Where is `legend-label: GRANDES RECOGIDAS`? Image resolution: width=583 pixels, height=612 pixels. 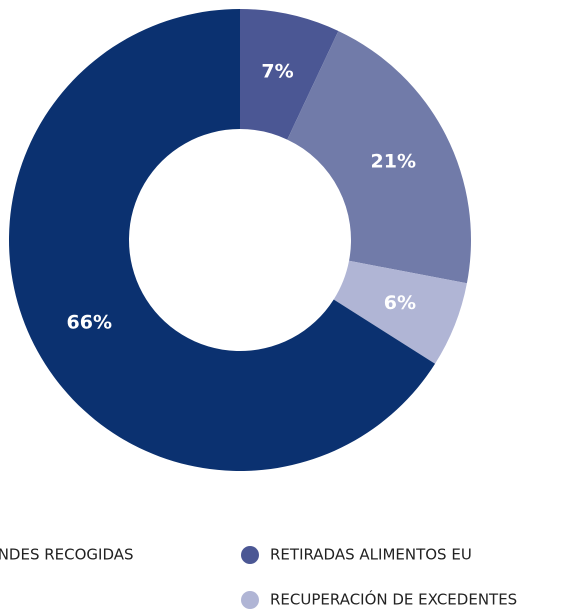 legend-label: GRANDES RECOGIDAS is located at coordinates (67, 555).